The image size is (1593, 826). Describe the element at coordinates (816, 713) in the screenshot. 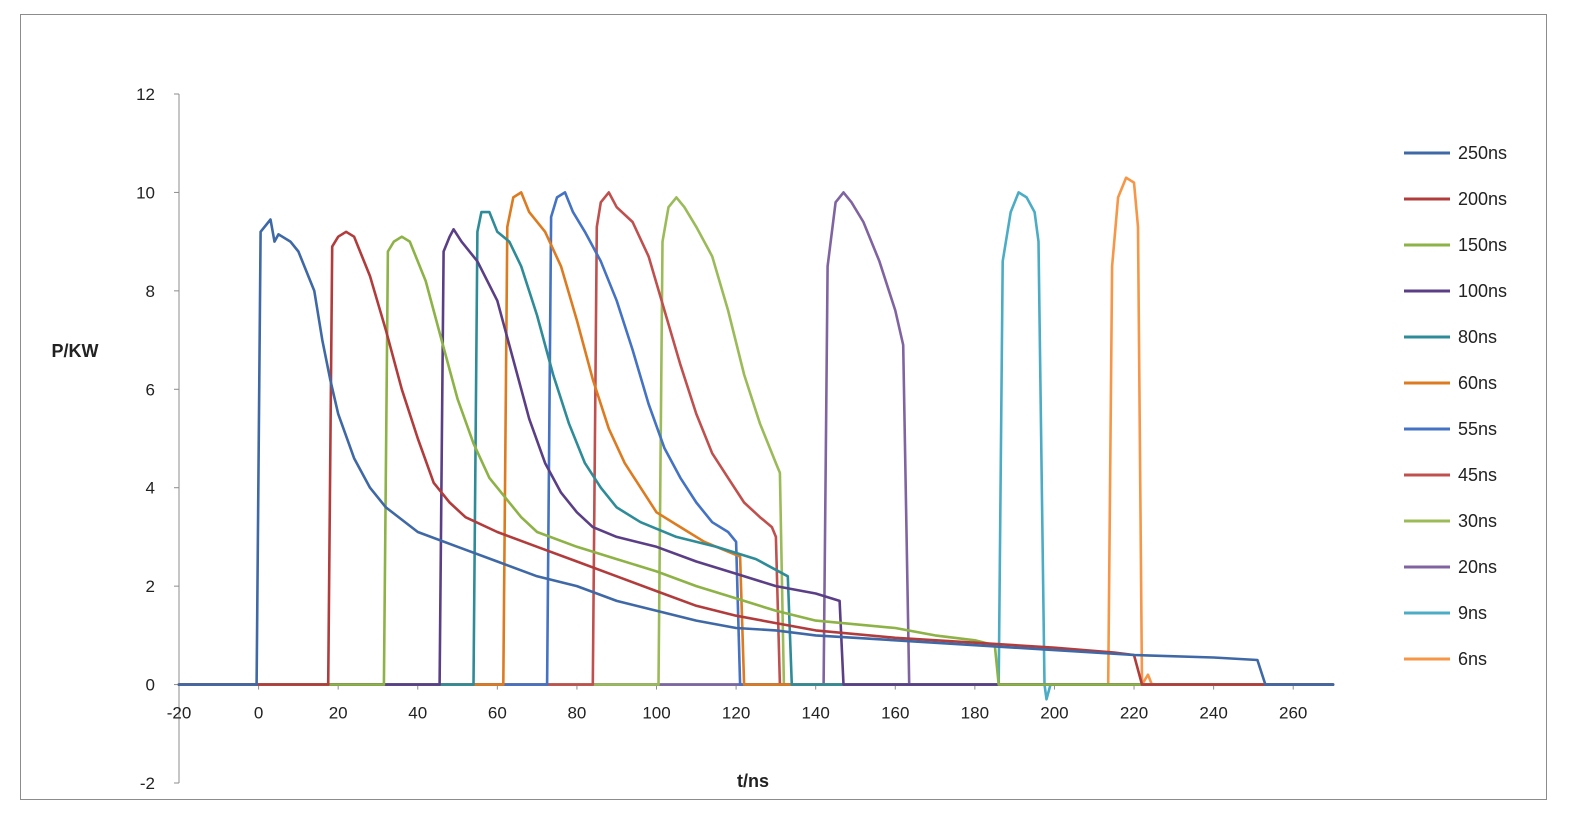

I see `x-tick-label: 140` at that location.